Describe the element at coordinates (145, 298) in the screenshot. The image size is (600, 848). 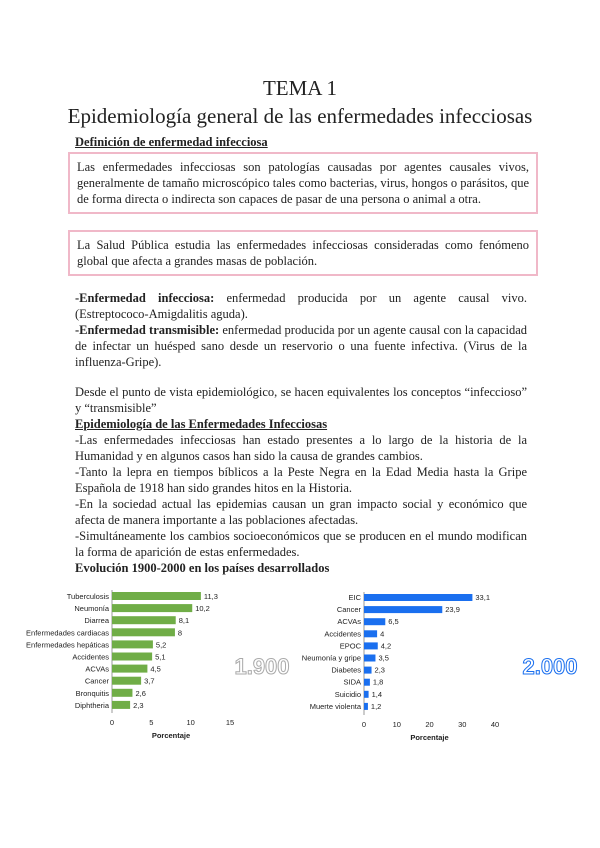
I see `term: -Enfermedad infecciosa:` at that location.